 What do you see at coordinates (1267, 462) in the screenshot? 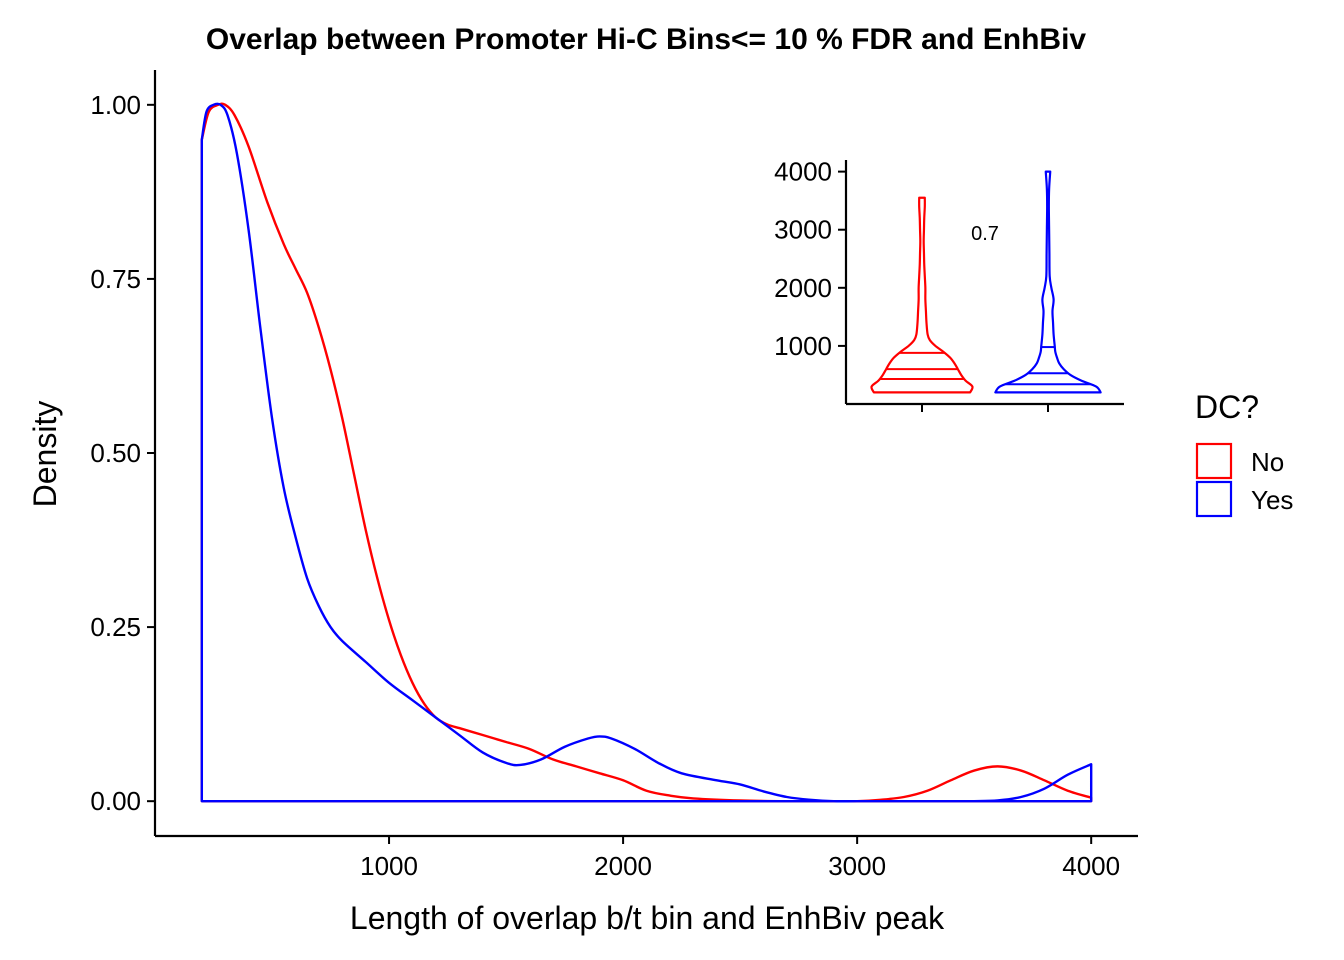
I see `legend-label-no: No` at bounding box center [1267, 462].